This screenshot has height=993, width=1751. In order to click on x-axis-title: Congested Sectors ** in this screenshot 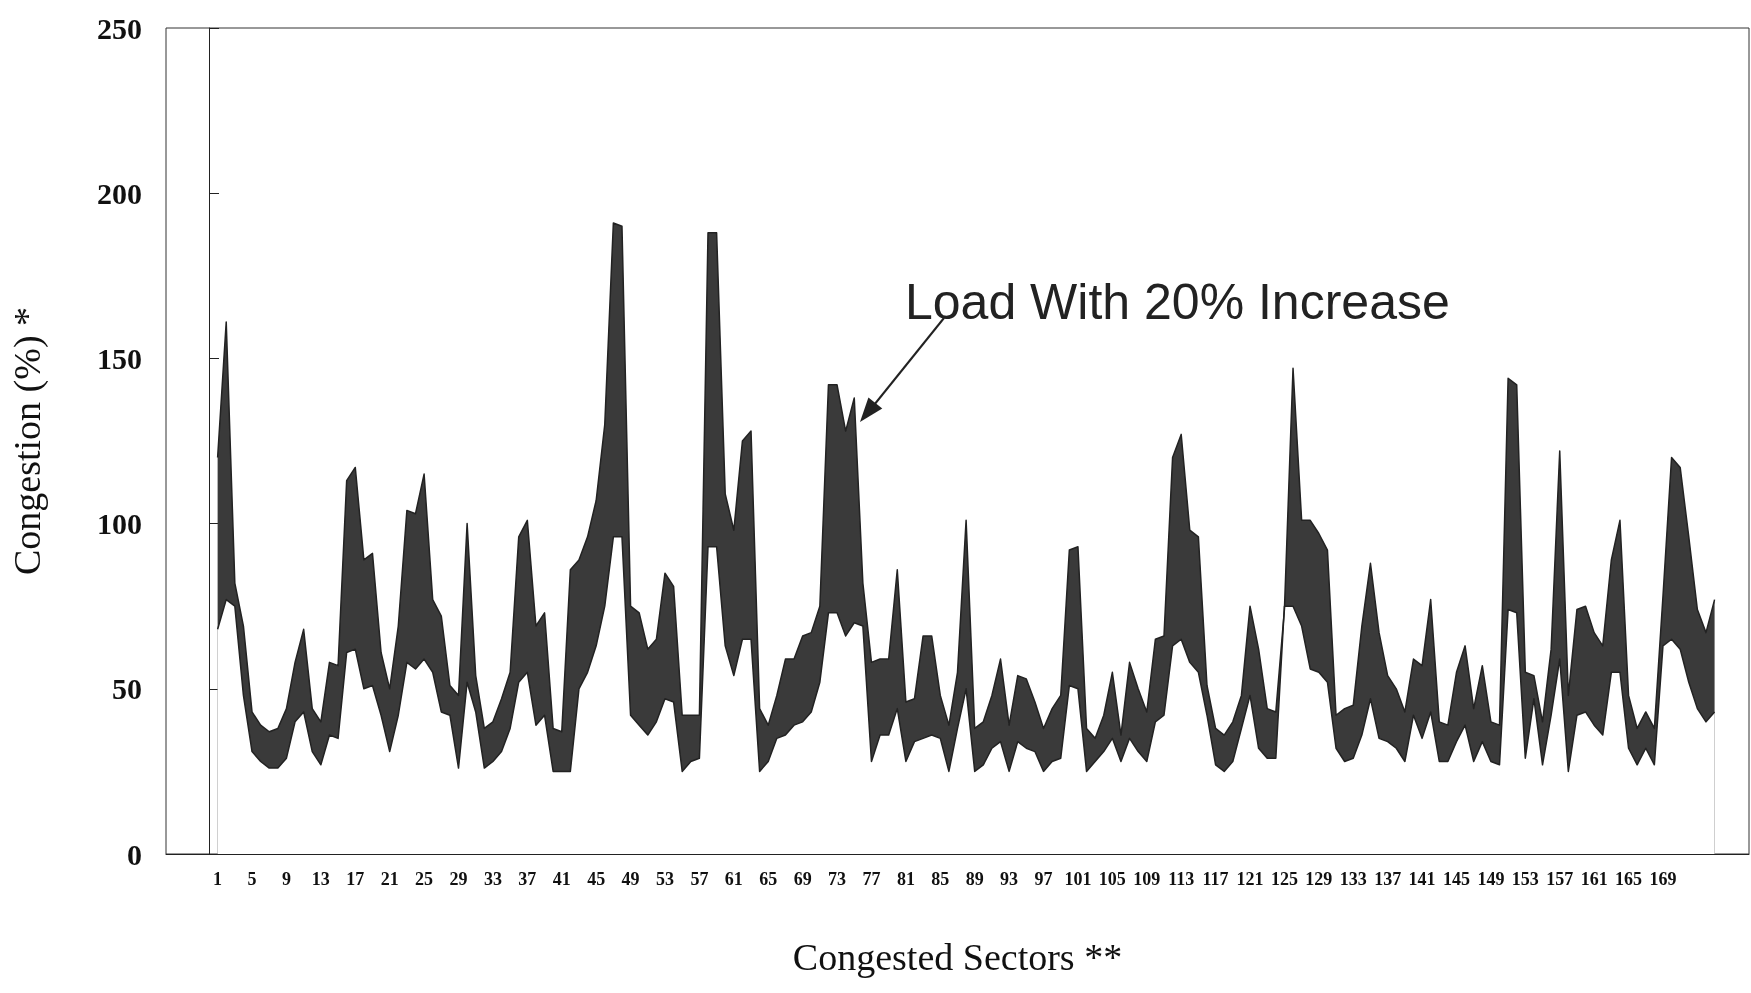, I will do `click(957, 957)`.